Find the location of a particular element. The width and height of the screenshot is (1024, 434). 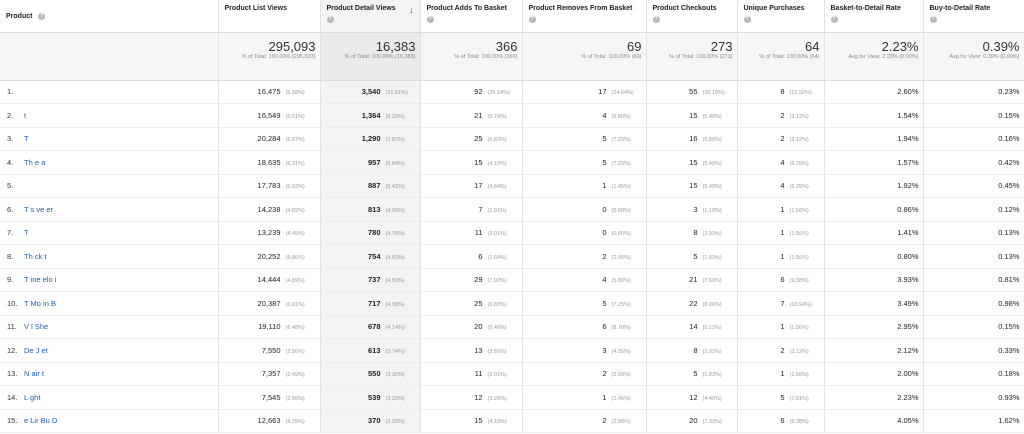

product-name-link: L ght is located at coordinates (32, 397).